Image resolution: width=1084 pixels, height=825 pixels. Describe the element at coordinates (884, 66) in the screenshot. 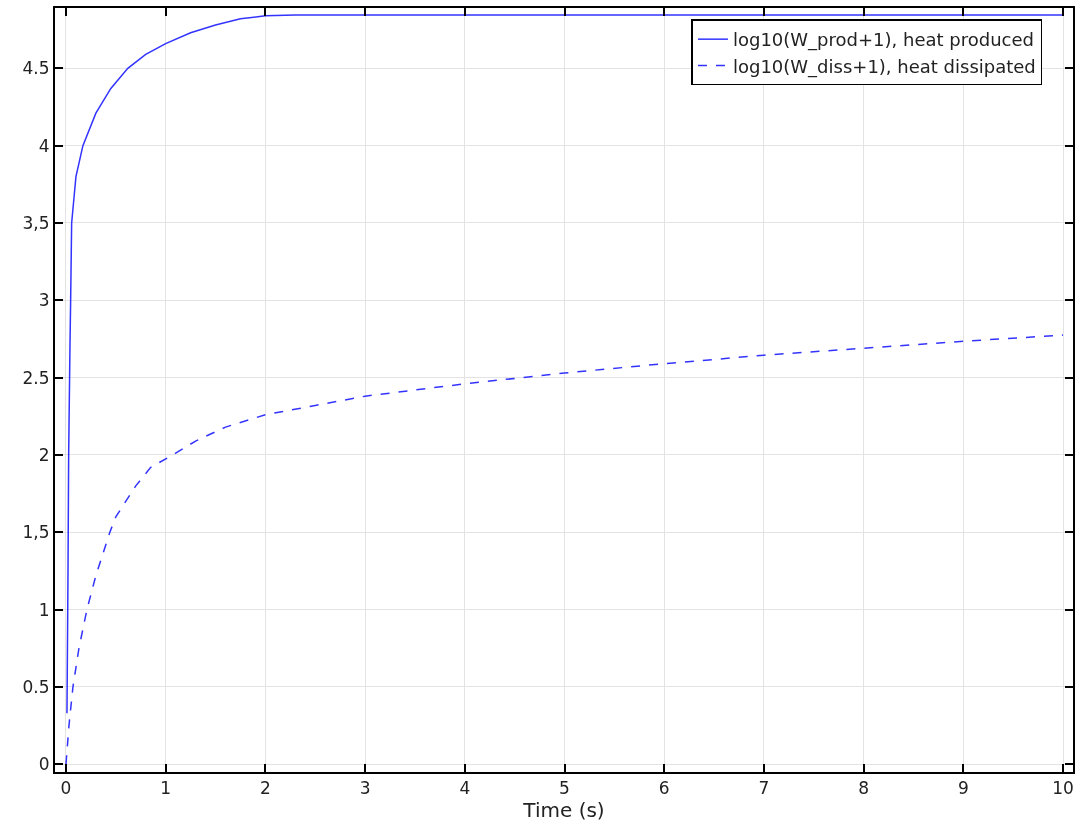

I see `legend-label: log10(W_diss+1), heat dissipated` at that location.